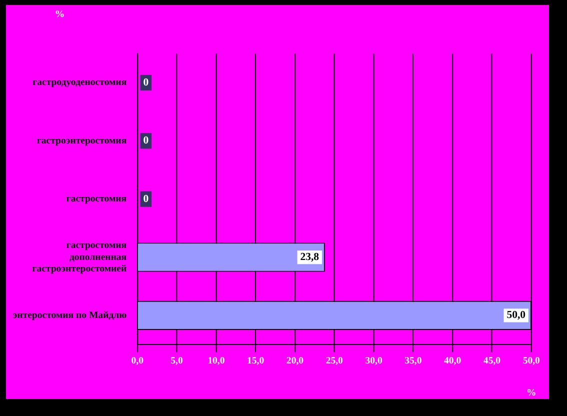 This screenshot has width=567, height=416. Describe the element at coordinates (82, 140) in the screenshot. I see `y-tick-label: гастроэнтеростомия` at that location.